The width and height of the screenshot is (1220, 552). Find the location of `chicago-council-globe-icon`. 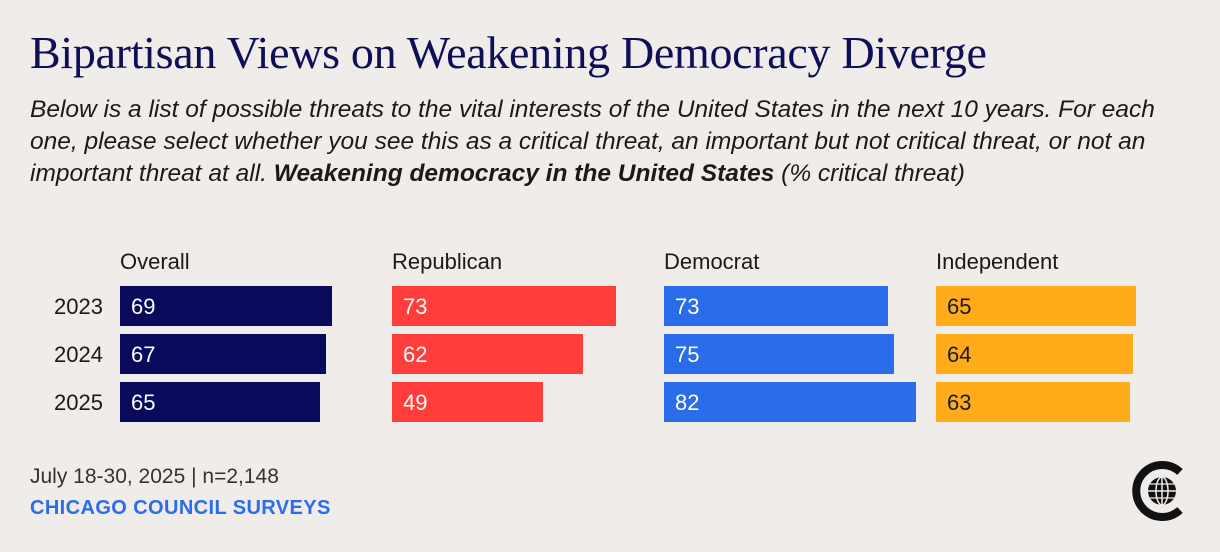

chicago-council-globe-icon is located at coordinates (1157, 491).